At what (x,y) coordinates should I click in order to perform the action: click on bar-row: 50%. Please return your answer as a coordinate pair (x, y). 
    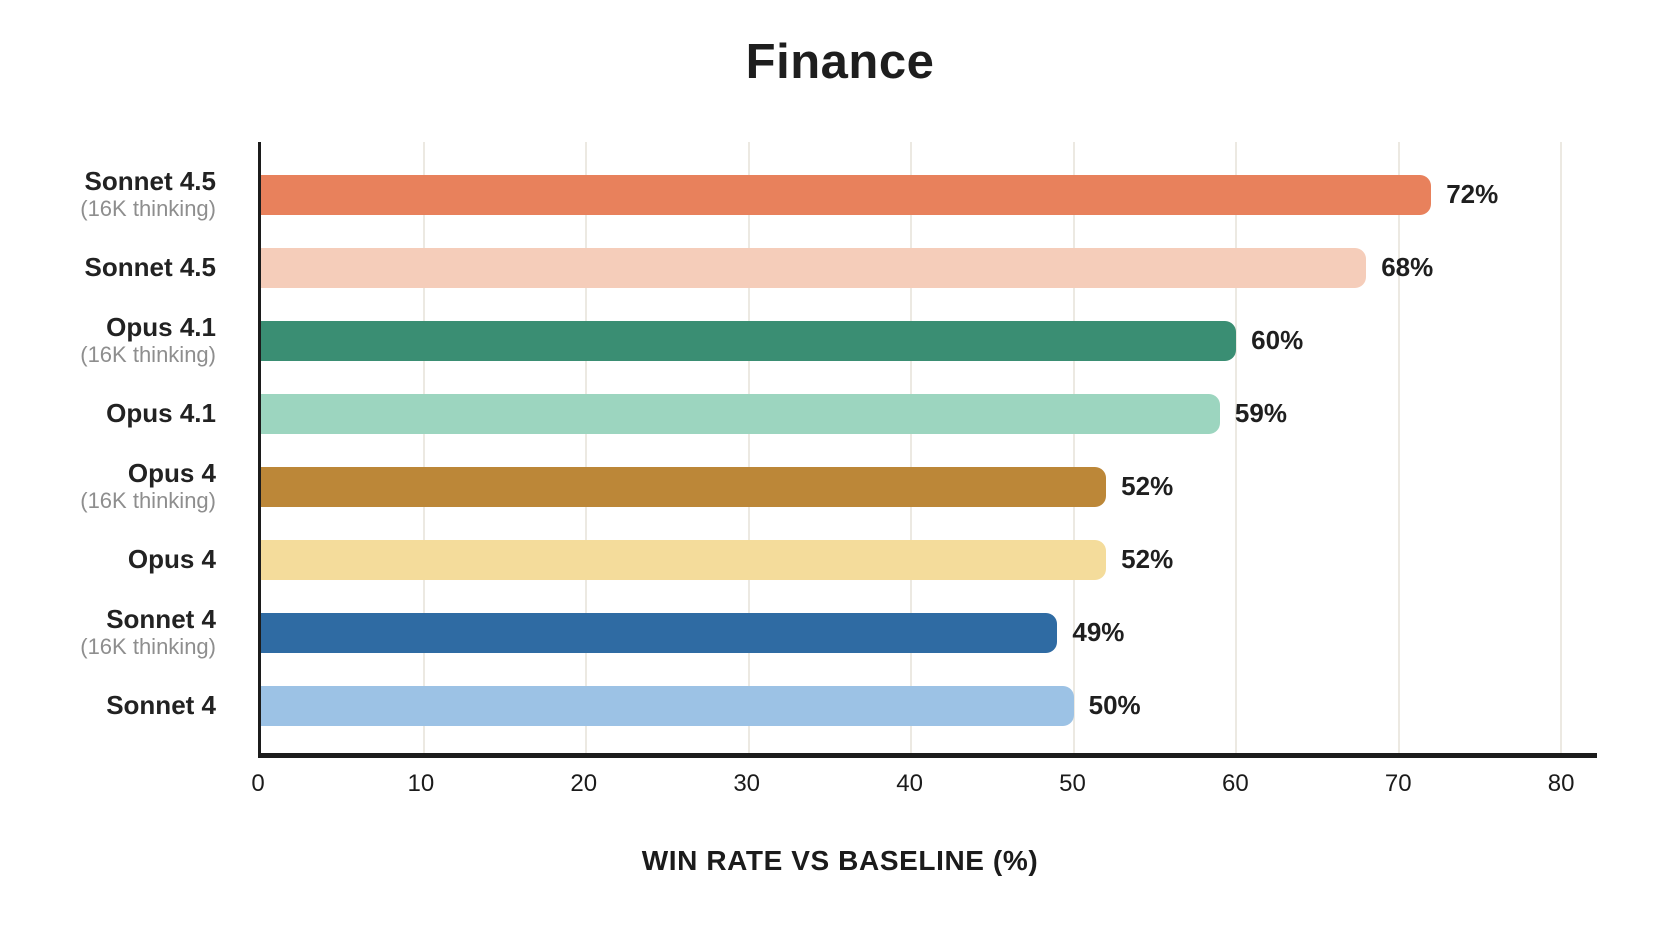
    Looking at the image, I should click on (929, 705).